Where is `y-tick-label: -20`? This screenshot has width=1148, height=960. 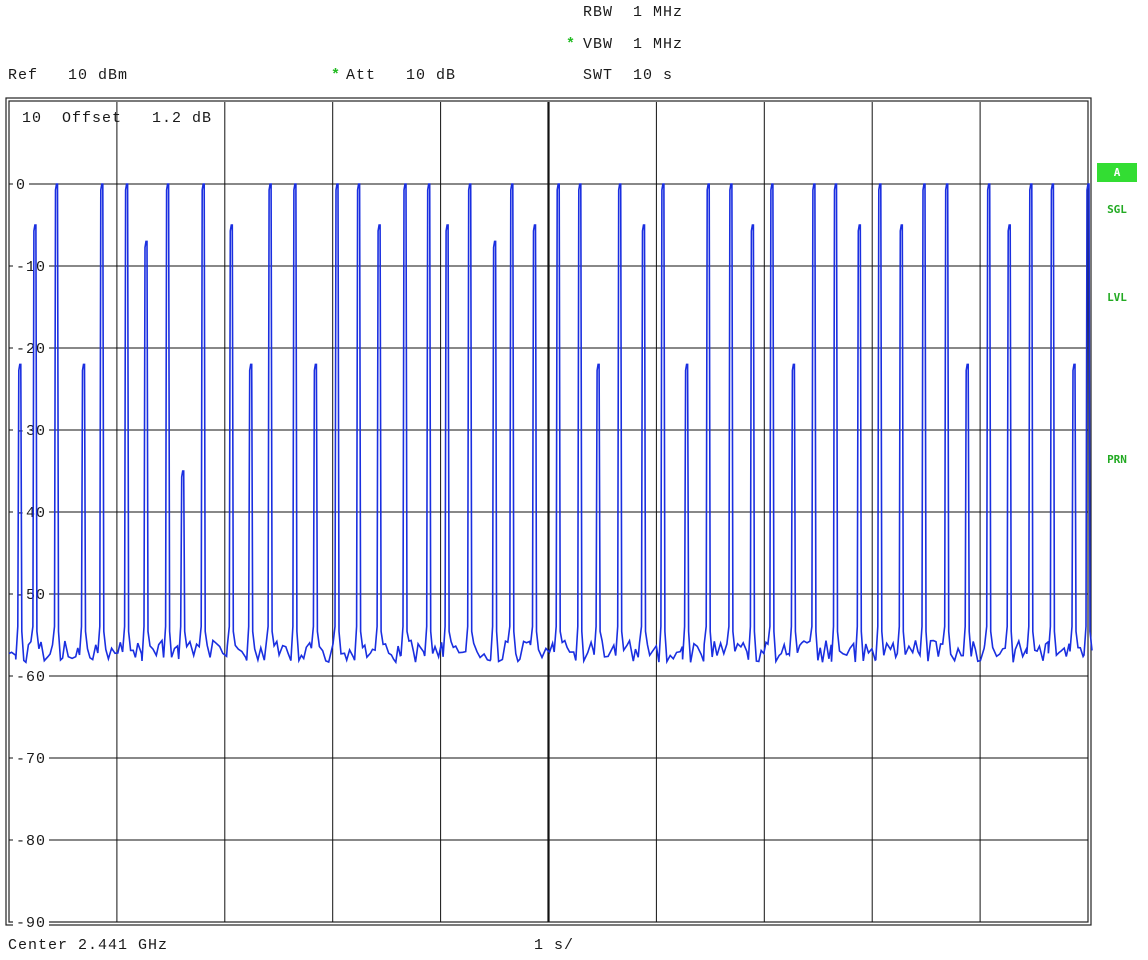 y-tick-label: -20 is located at coordinates (31, 349).